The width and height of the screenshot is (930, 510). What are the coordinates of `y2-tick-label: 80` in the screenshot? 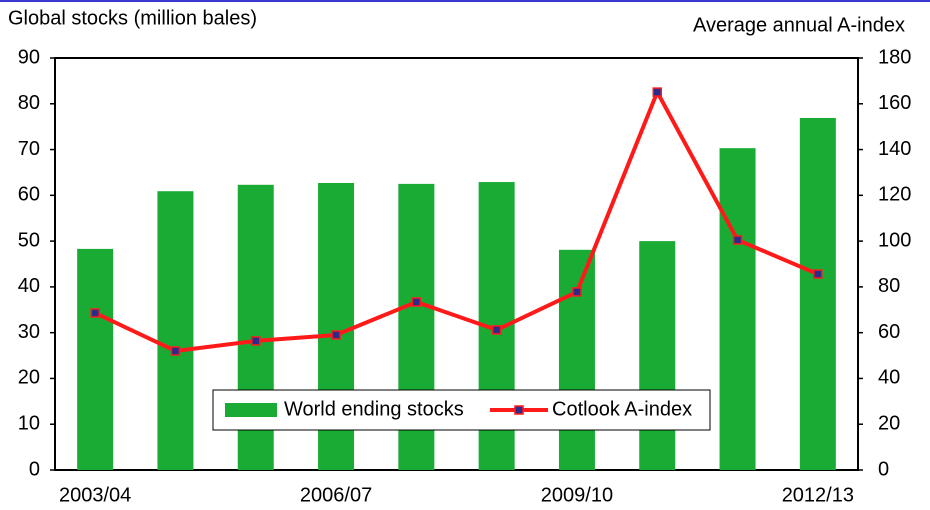 It's located at (889, 286).